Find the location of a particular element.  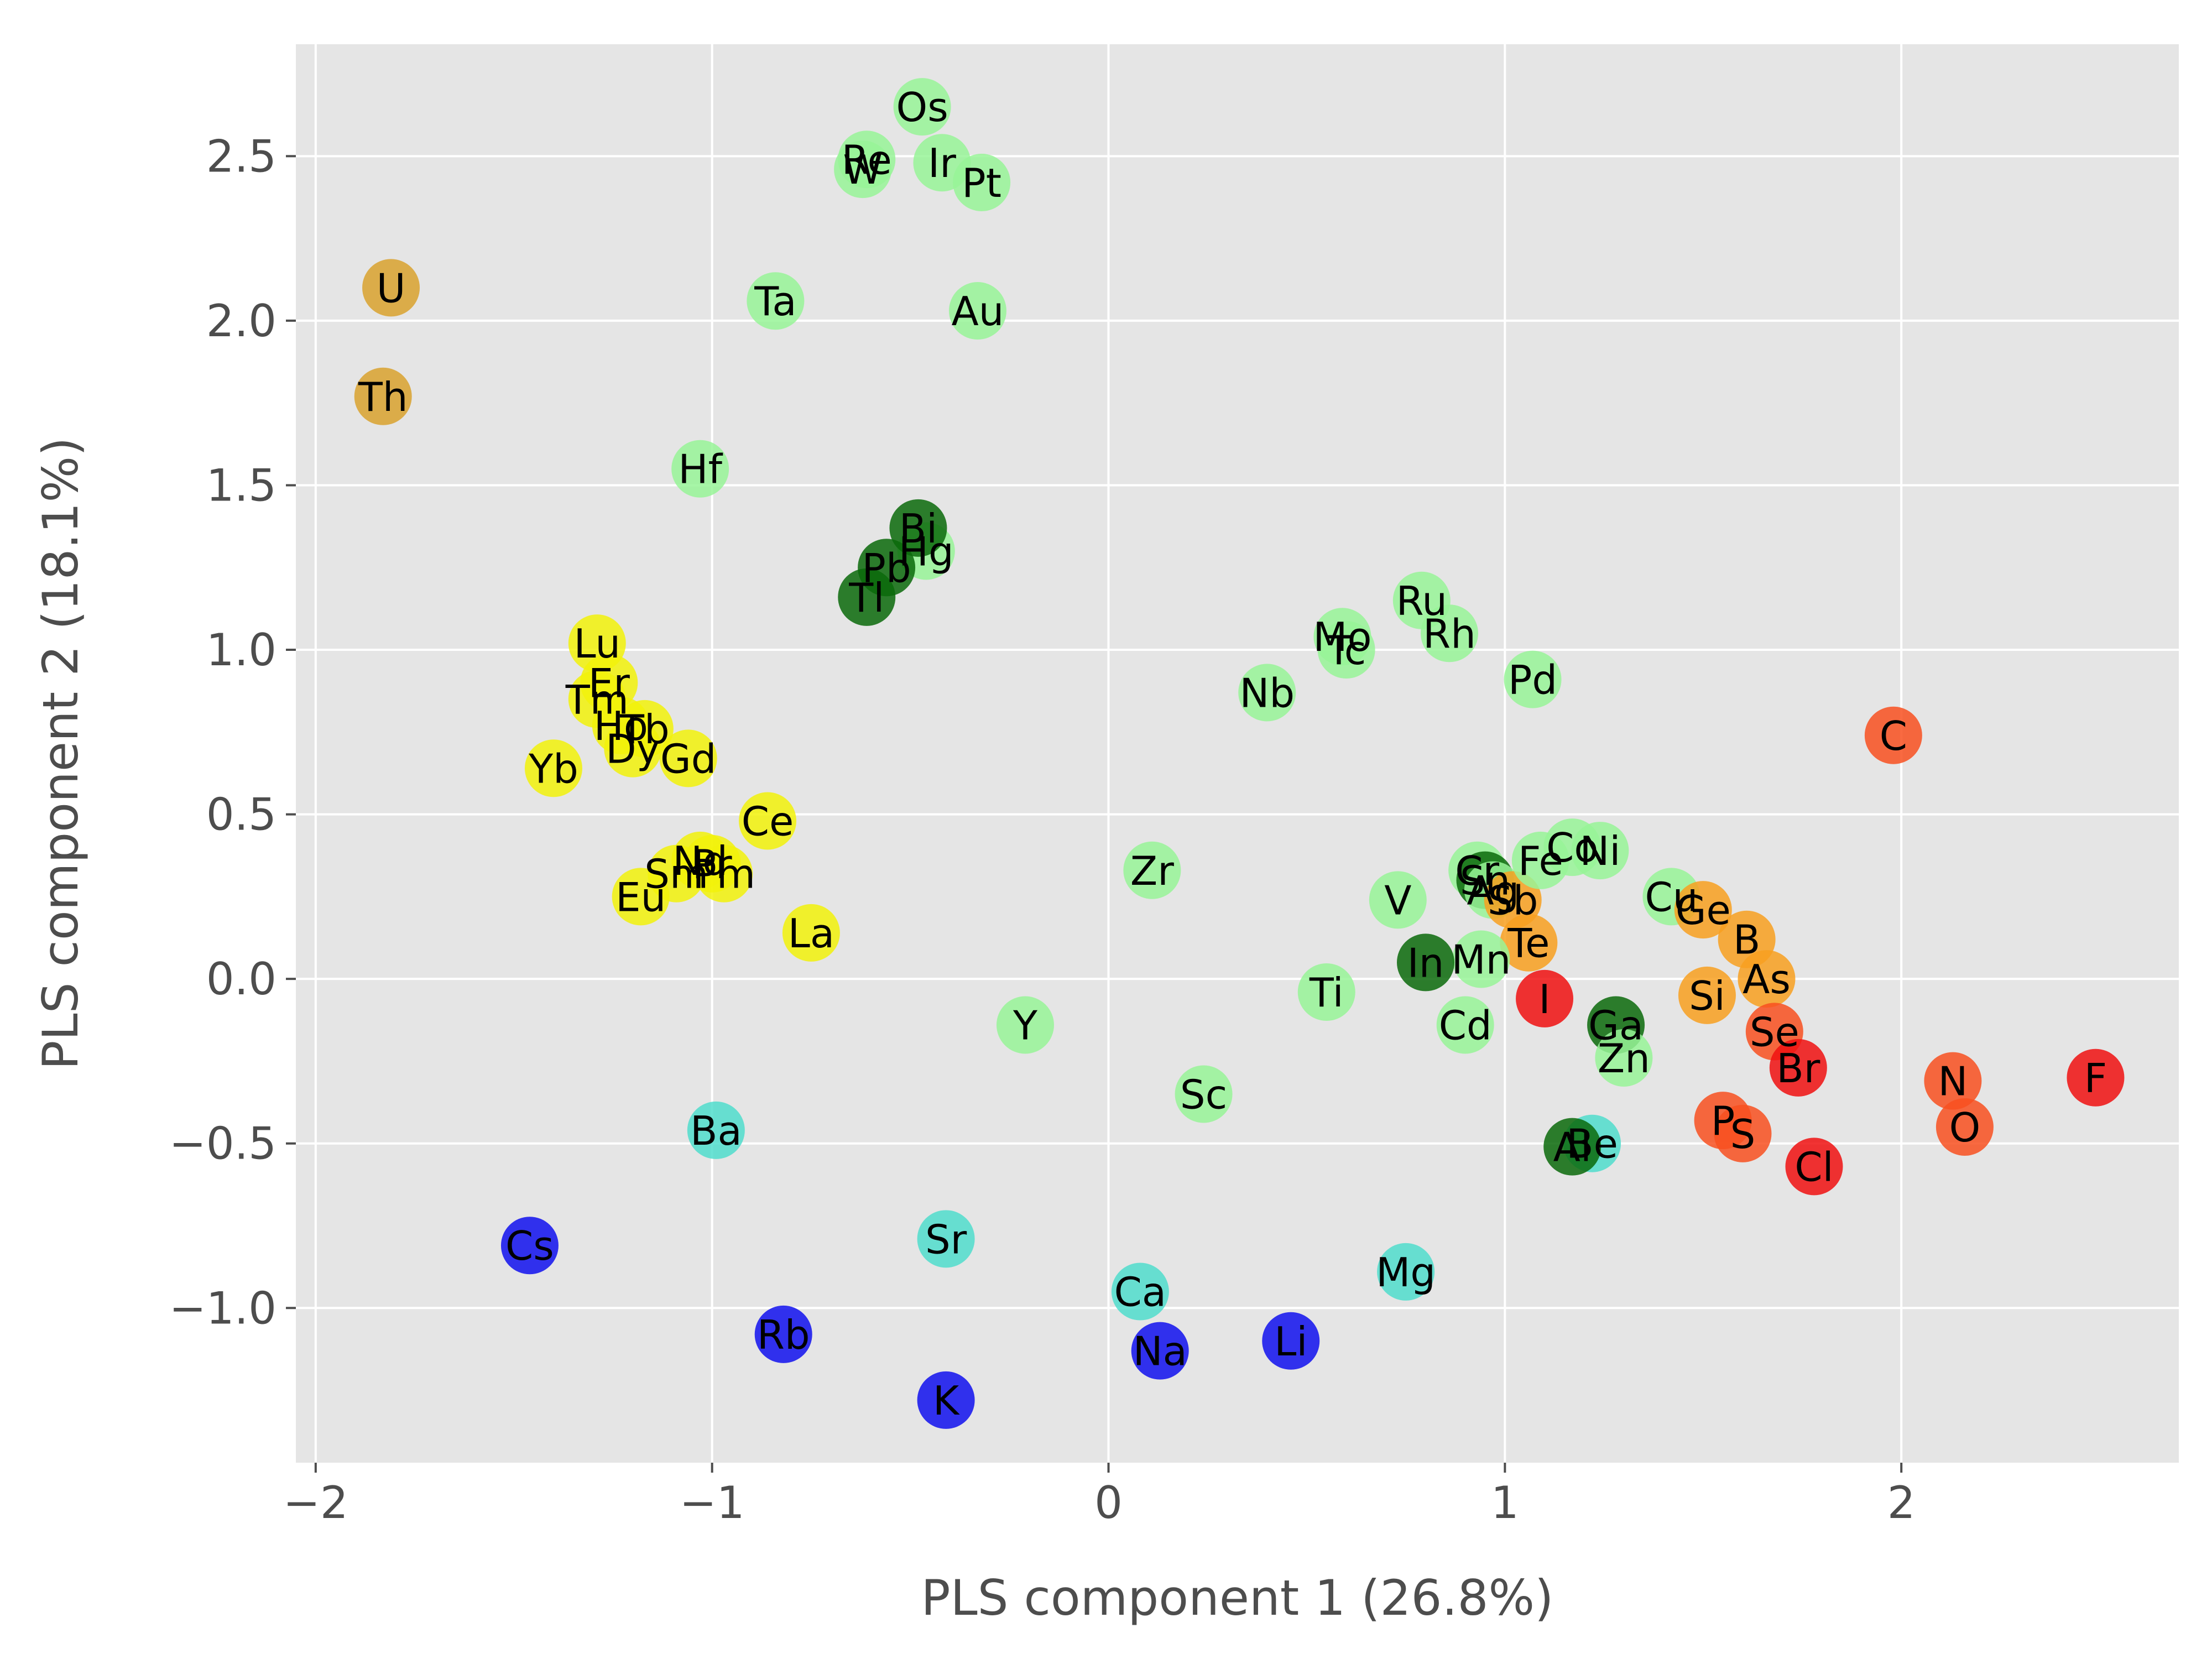

point-label-al: Al is located at coordinates (1573, 1147).